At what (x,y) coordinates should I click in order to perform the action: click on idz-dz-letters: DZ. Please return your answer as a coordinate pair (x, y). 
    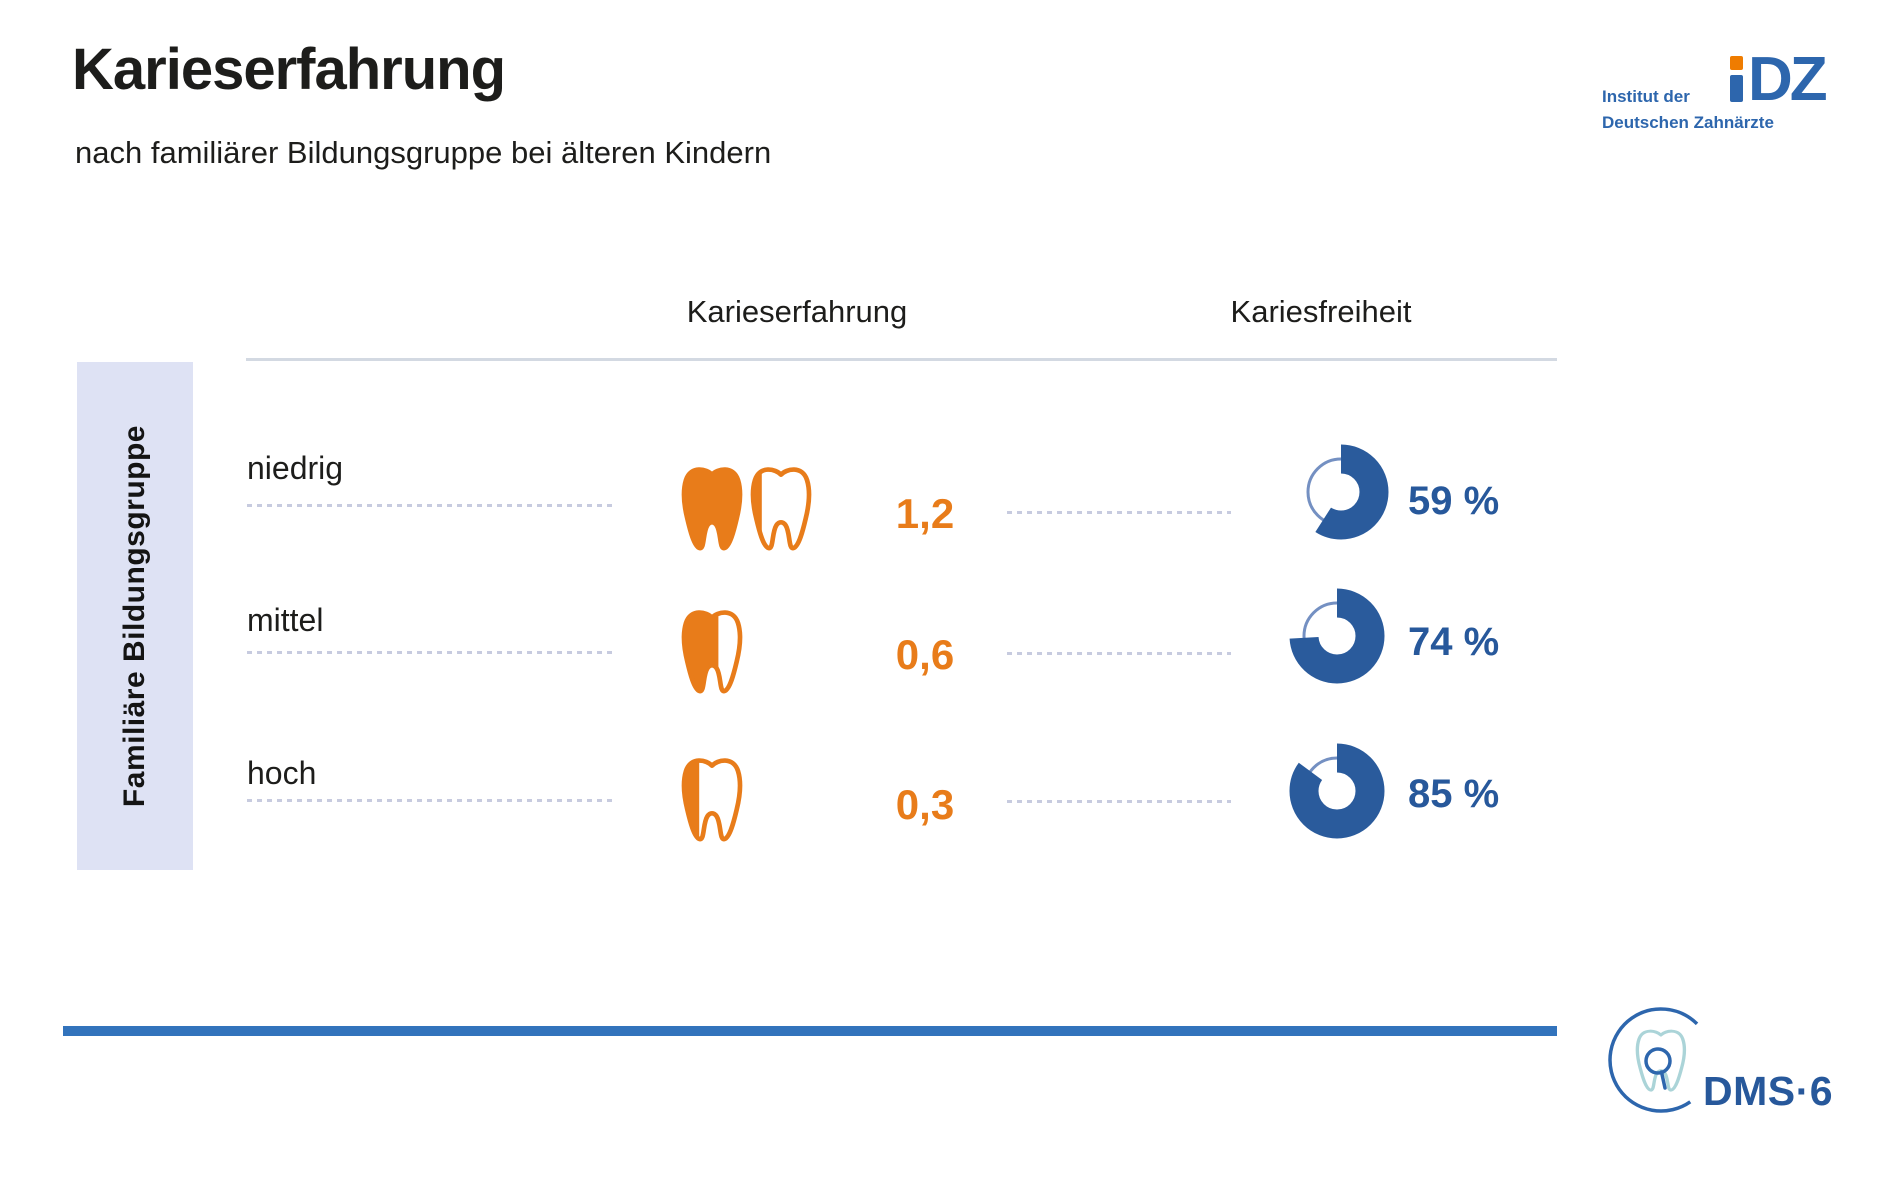
    Looking at the image, I should click on (1788, 80).